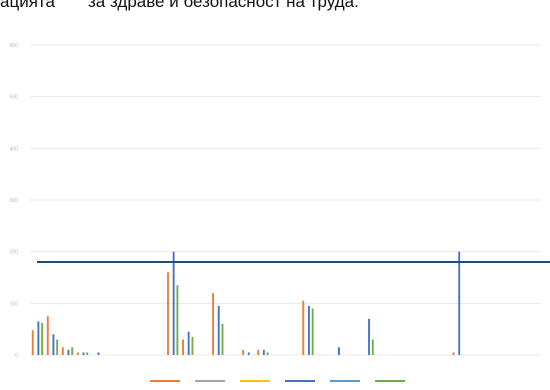 Image resolution: width=550 pixels, height=390 pixels. What do you see at coordinates (14, 98) in the screenshot?
I see `y-tick-label: 500` at bounding box center [14, 98].